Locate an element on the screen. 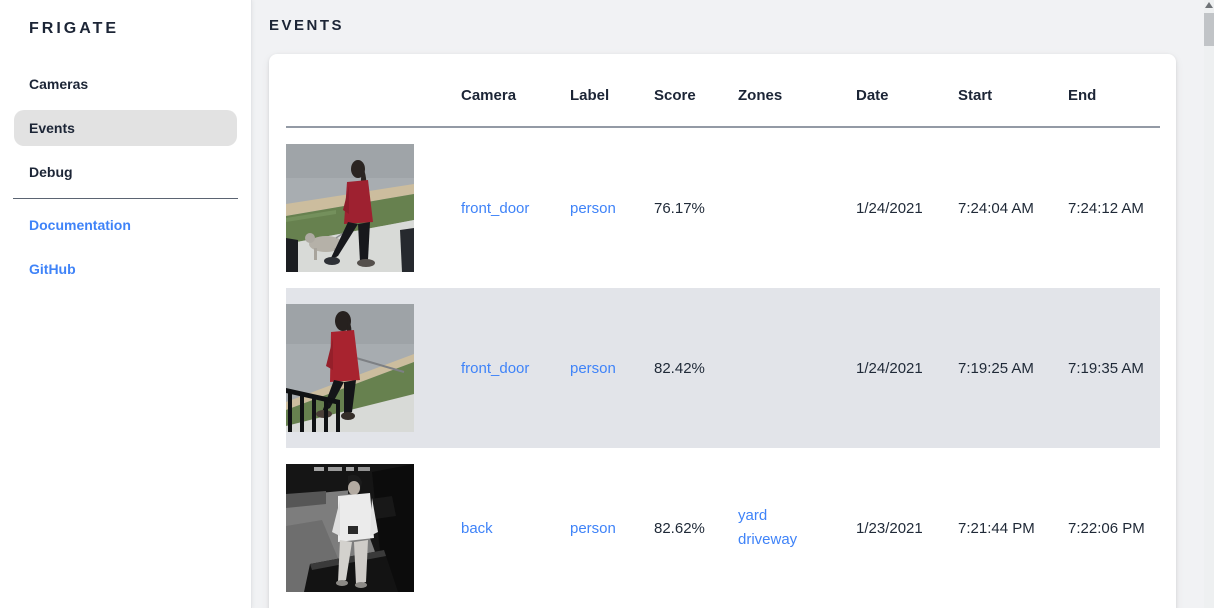 This screenshot has height=608, width=1214. thumbnail-woman-red-coat-dog is located at coordinates (350, 208).